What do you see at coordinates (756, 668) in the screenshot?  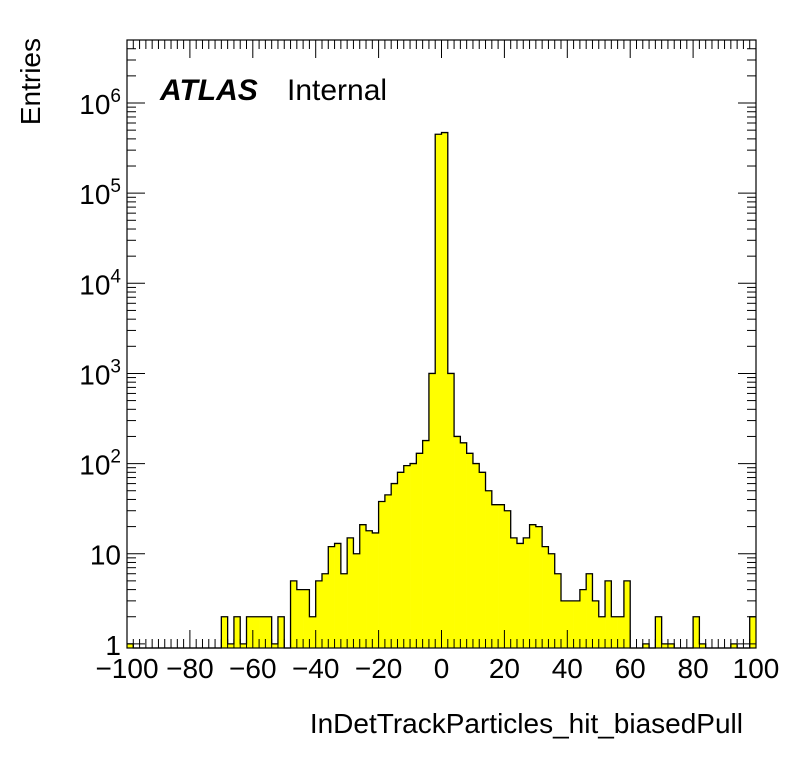 I see `x-tick-label: 100` at bounding box center [756, 668].